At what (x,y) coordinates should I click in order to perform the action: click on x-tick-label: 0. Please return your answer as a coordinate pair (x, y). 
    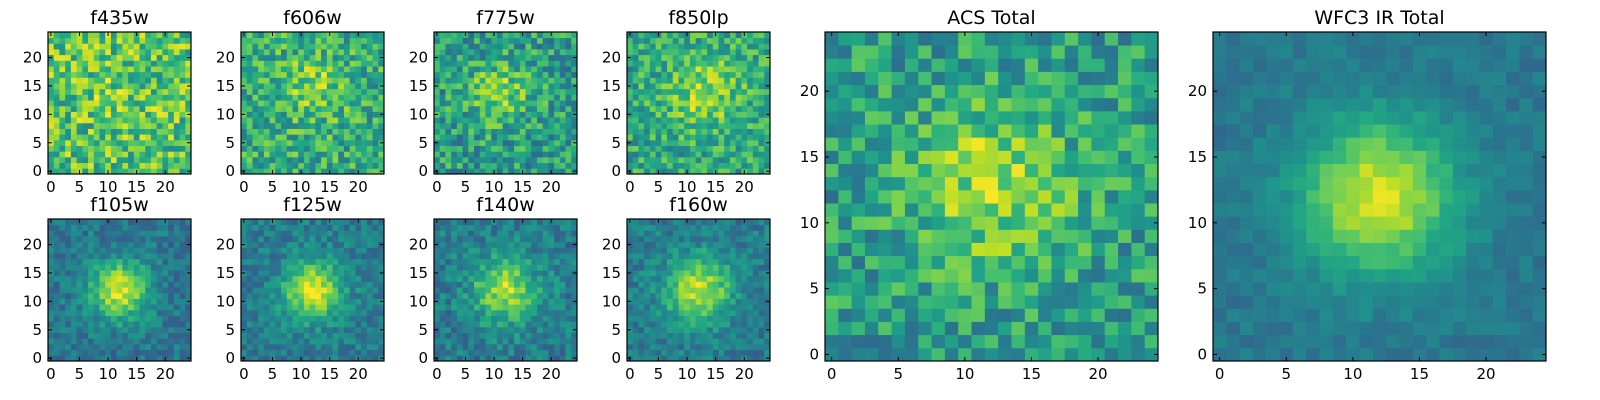
    Looking at the image, I should click on (51, 187).